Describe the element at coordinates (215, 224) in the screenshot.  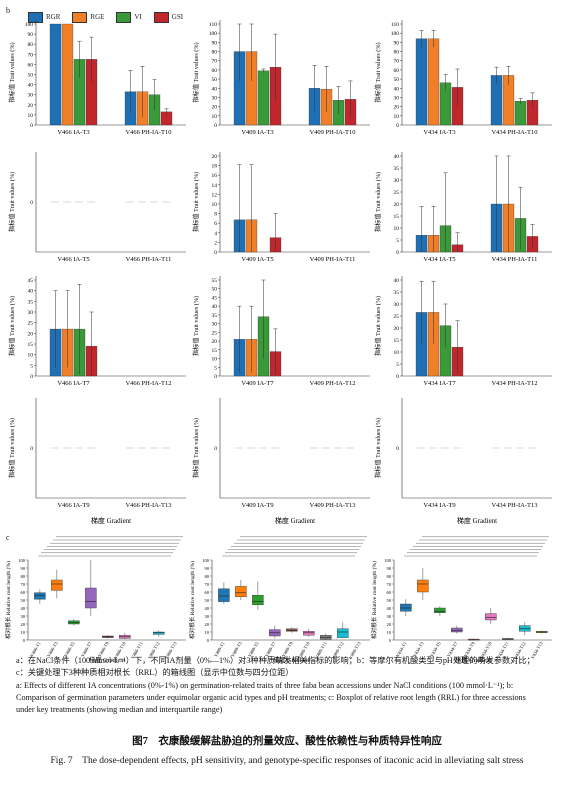
I see `y-tick-label: 6` at that location.